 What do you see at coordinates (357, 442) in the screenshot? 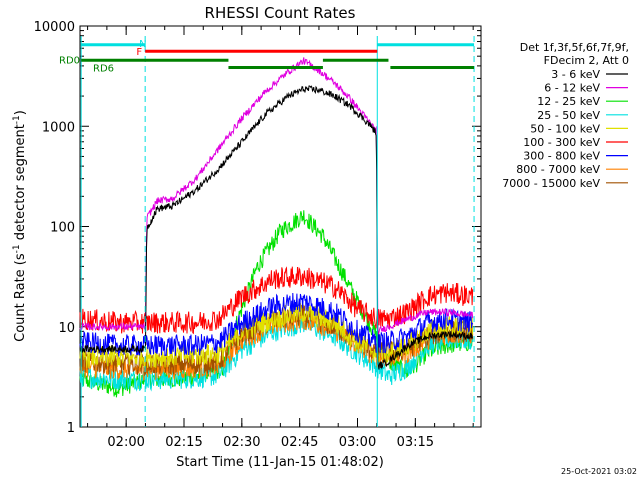
I see `x-tick-label: 03:00` at bounding box center [357, 442].